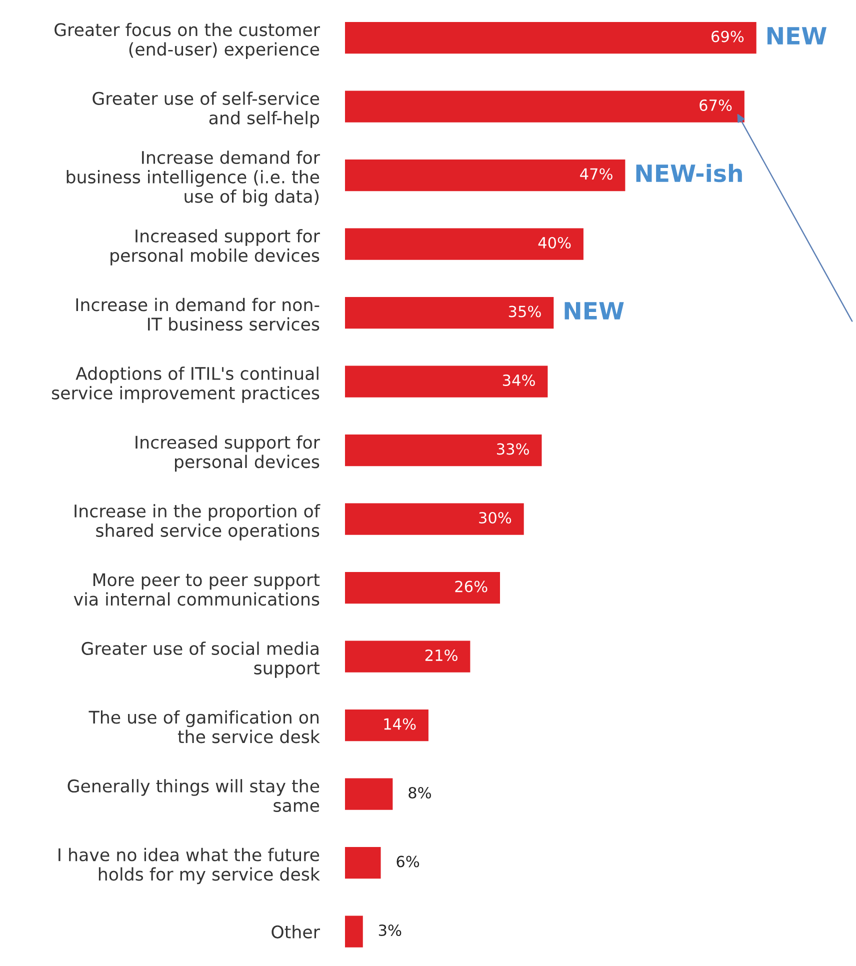  What do you see at coordinates (186, 384) in the screenshot?
I see `y-tick-label: Adoptions of ITIL's continual service improvement practices` at bounding box center [186, 384].